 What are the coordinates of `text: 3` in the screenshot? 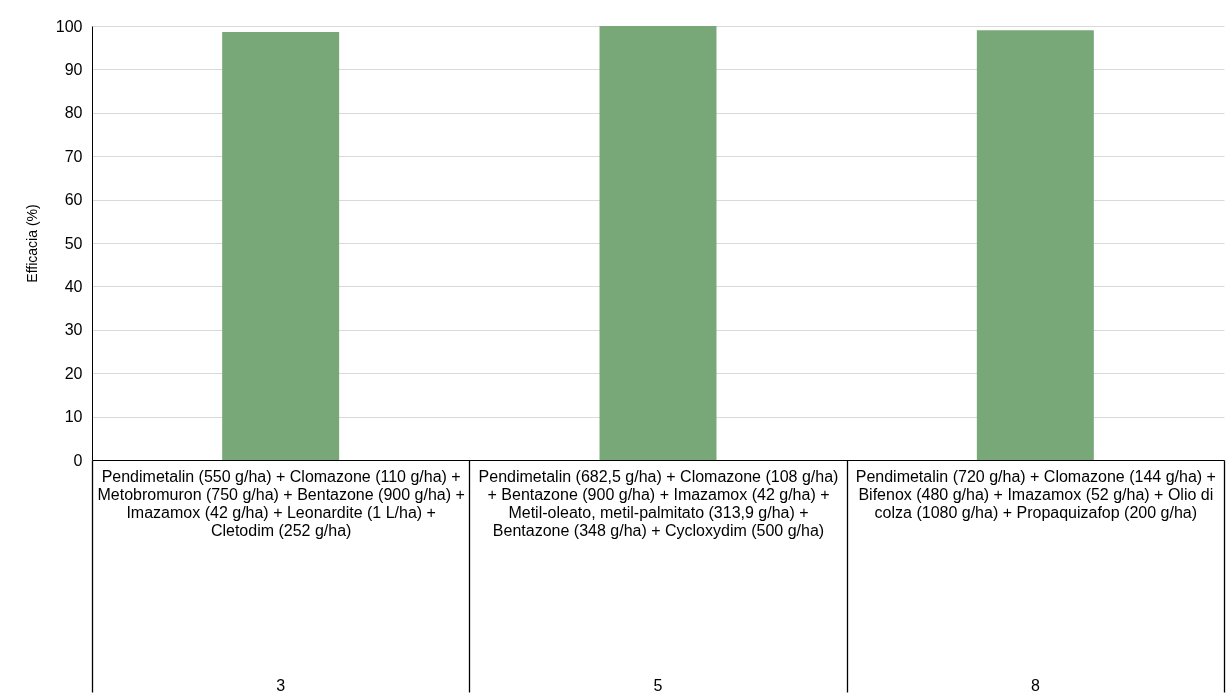 It's located at (281, 685).